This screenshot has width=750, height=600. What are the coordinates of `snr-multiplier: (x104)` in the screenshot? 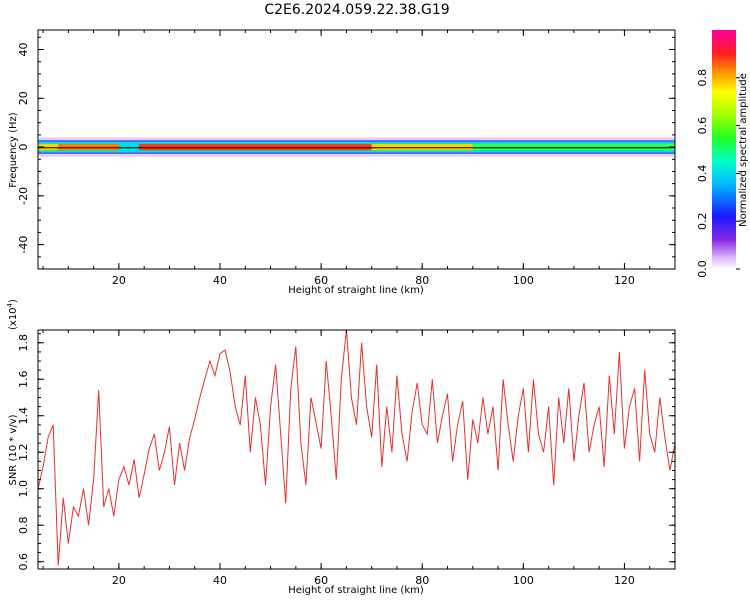 It's located at (12, 314).